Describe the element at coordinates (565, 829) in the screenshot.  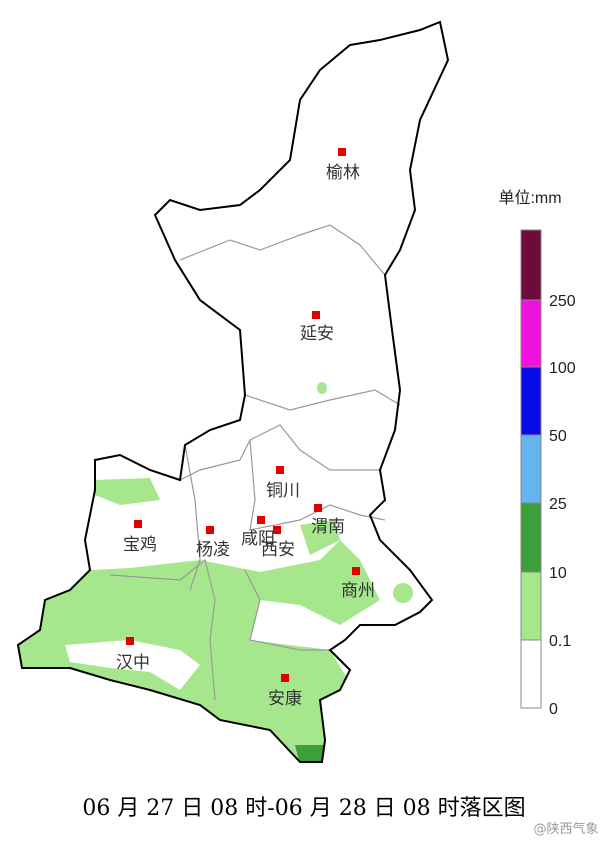
I see `watermark: @陕西气象` at that location.